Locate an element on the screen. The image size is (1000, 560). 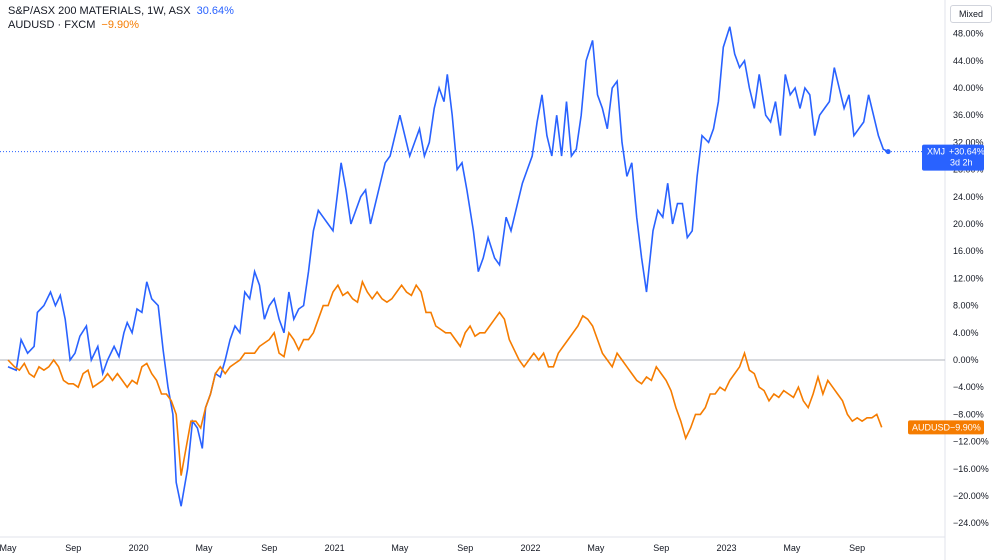
badge-audusd-value: −9.90% is located at coordinates (965, 427).